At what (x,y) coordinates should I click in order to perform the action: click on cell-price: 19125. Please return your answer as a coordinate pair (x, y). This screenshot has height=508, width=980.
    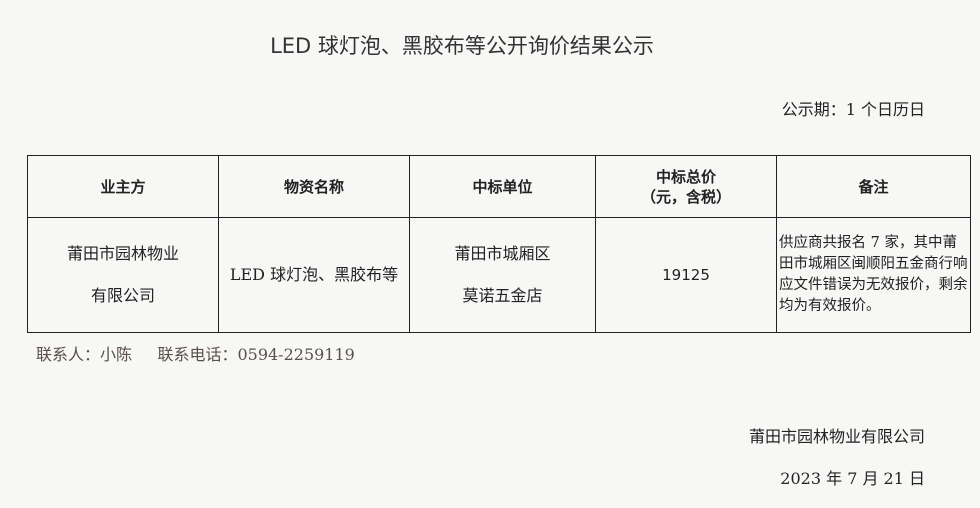
    Looking at the image, I should click on (686, 275).